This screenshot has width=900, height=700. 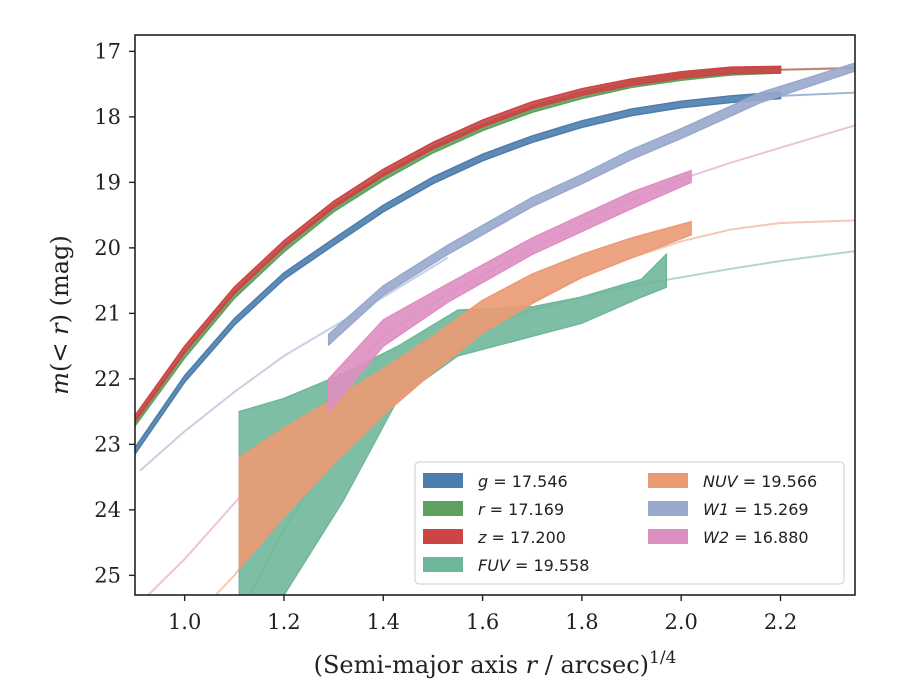 I want to click on legend-label-nuv: NUV = 19.566, so click(x=760, y=481).